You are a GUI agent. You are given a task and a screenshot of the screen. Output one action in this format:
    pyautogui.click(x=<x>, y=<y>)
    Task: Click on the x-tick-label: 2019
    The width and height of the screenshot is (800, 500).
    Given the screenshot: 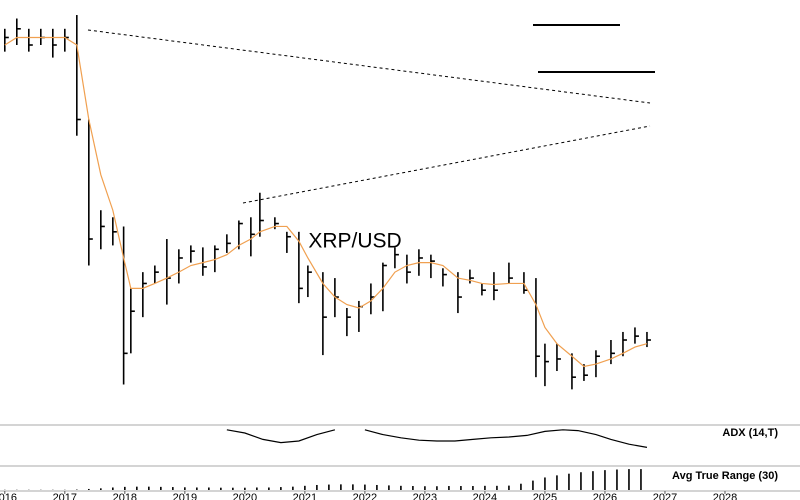 What is the action you would take?
    pyautogui.click(x=185, y=496)
    